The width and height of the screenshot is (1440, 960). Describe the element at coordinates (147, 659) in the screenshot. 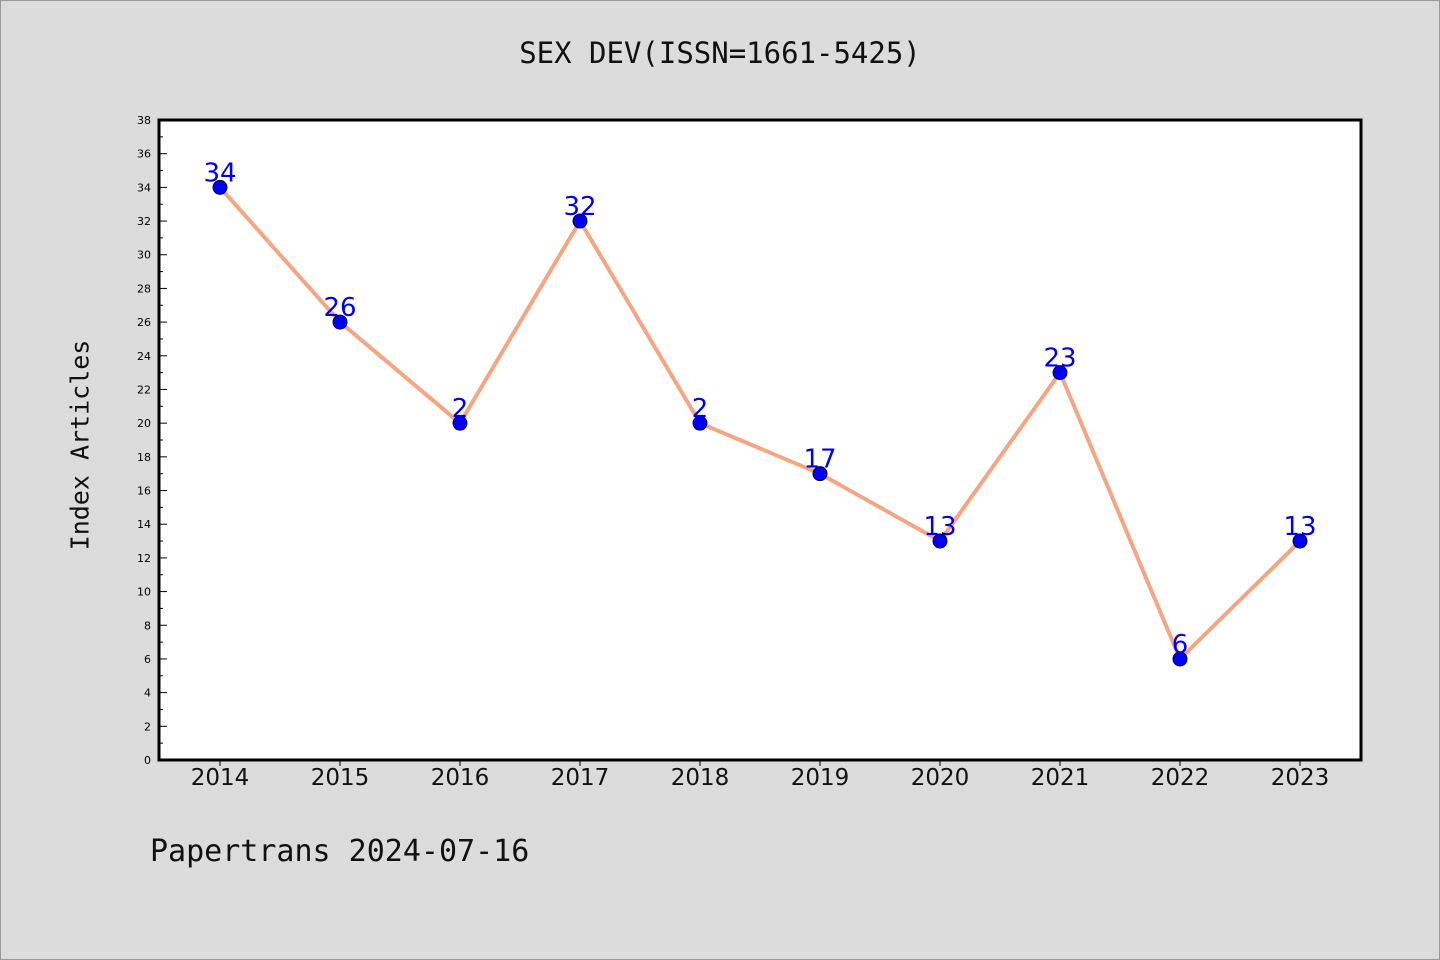

I see `y-tick-label: 6` at that location.